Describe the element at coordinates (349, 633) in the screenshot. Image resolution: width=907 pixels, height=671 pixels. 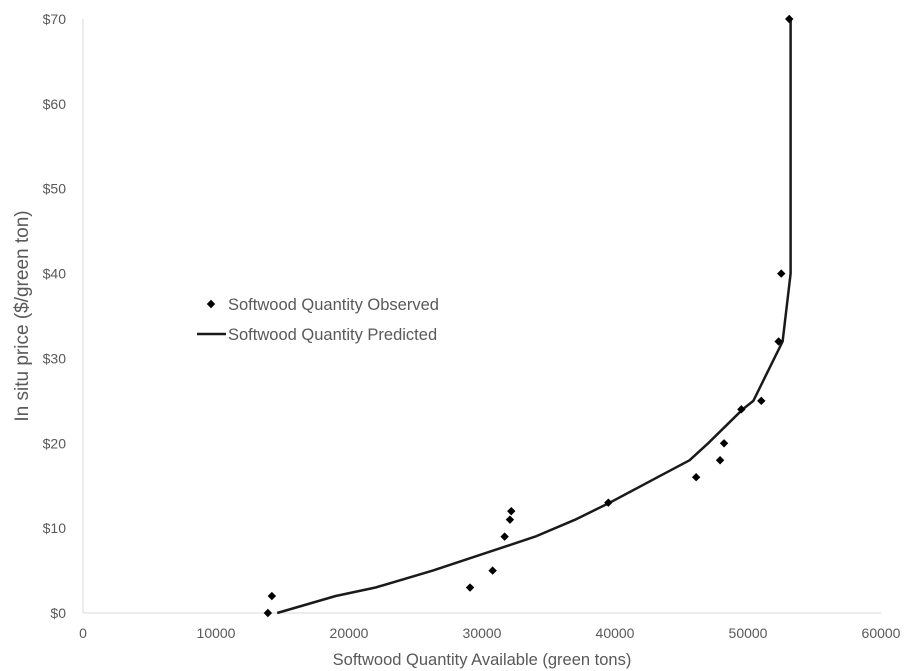
I see `x-tick-label: 20000` at that location.